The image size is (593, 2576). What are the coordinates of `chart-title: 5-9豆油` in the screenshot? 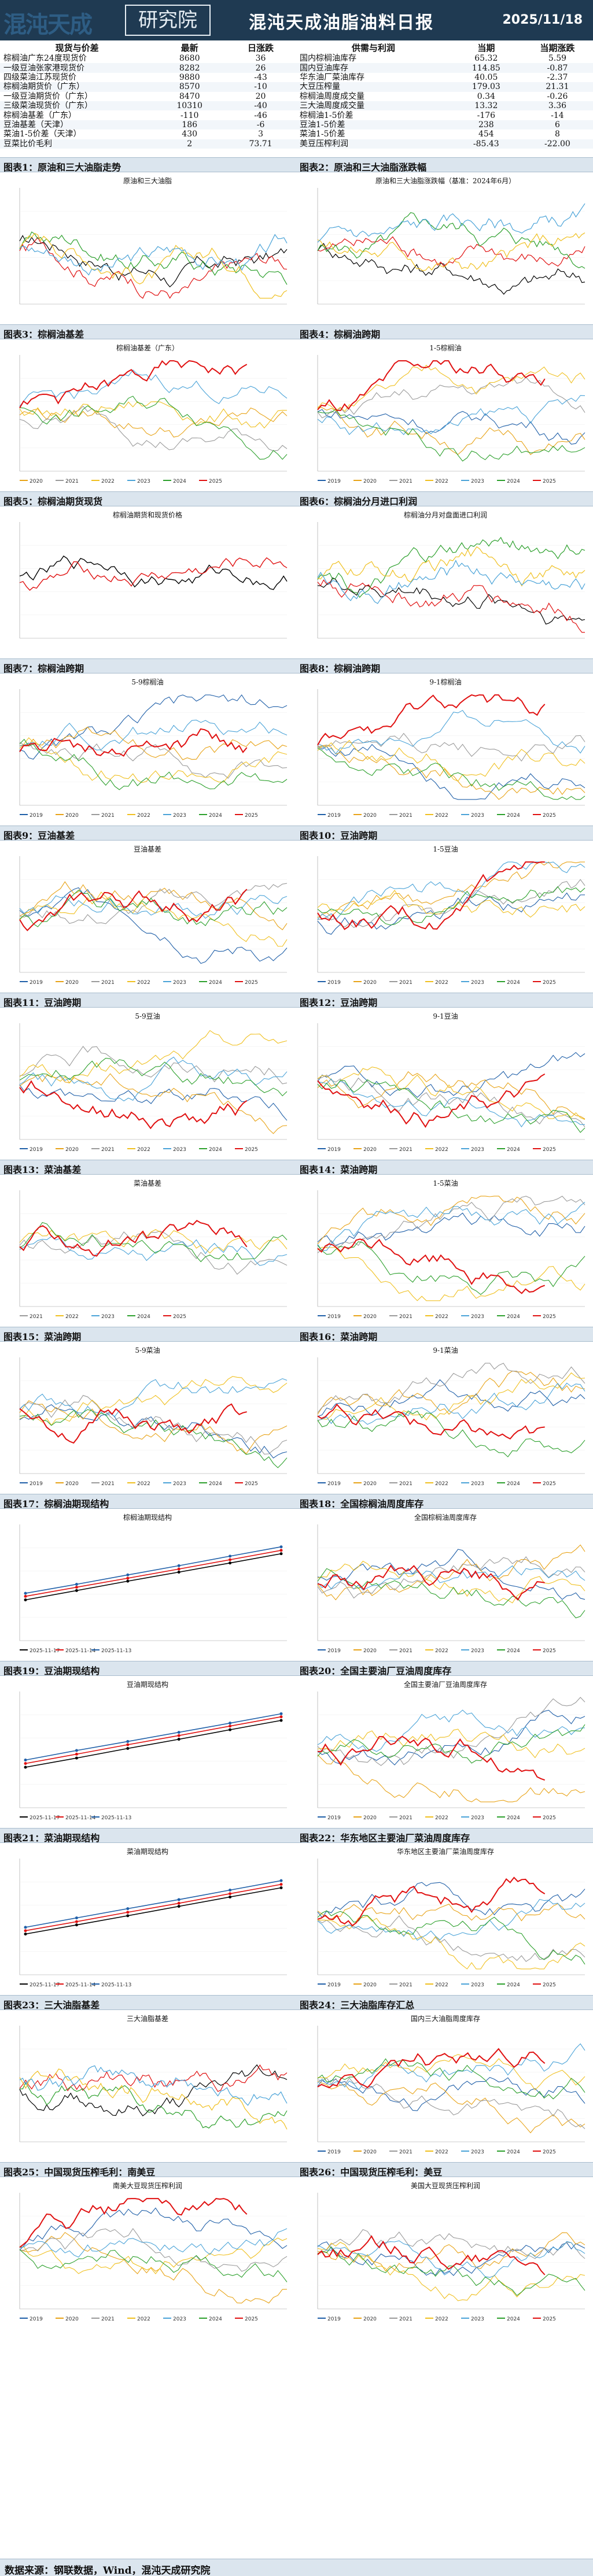 It's located at (147, 1016).